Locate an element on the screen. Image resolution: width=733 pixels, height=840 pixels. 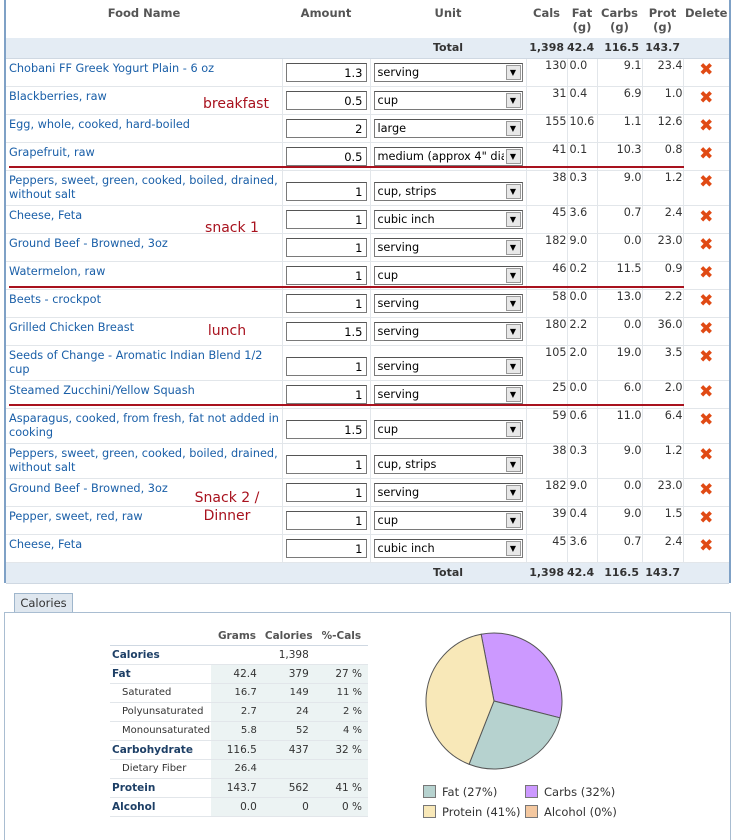
food-name-link: Pepper, sweet, red, raw is located at coordinates (76, 516).